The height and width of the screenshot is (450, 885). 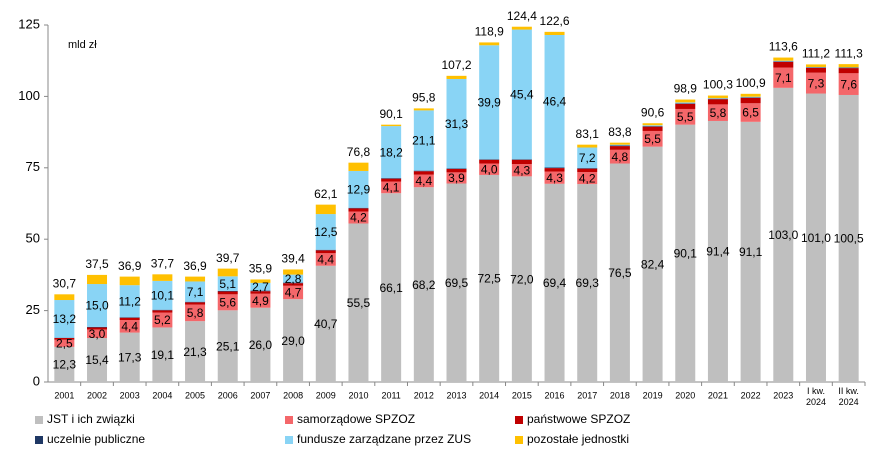 What do you see at coordinates (326, 194) in the screenshot?
I see `total-label: 62,1` at bounding box center [326, 194].